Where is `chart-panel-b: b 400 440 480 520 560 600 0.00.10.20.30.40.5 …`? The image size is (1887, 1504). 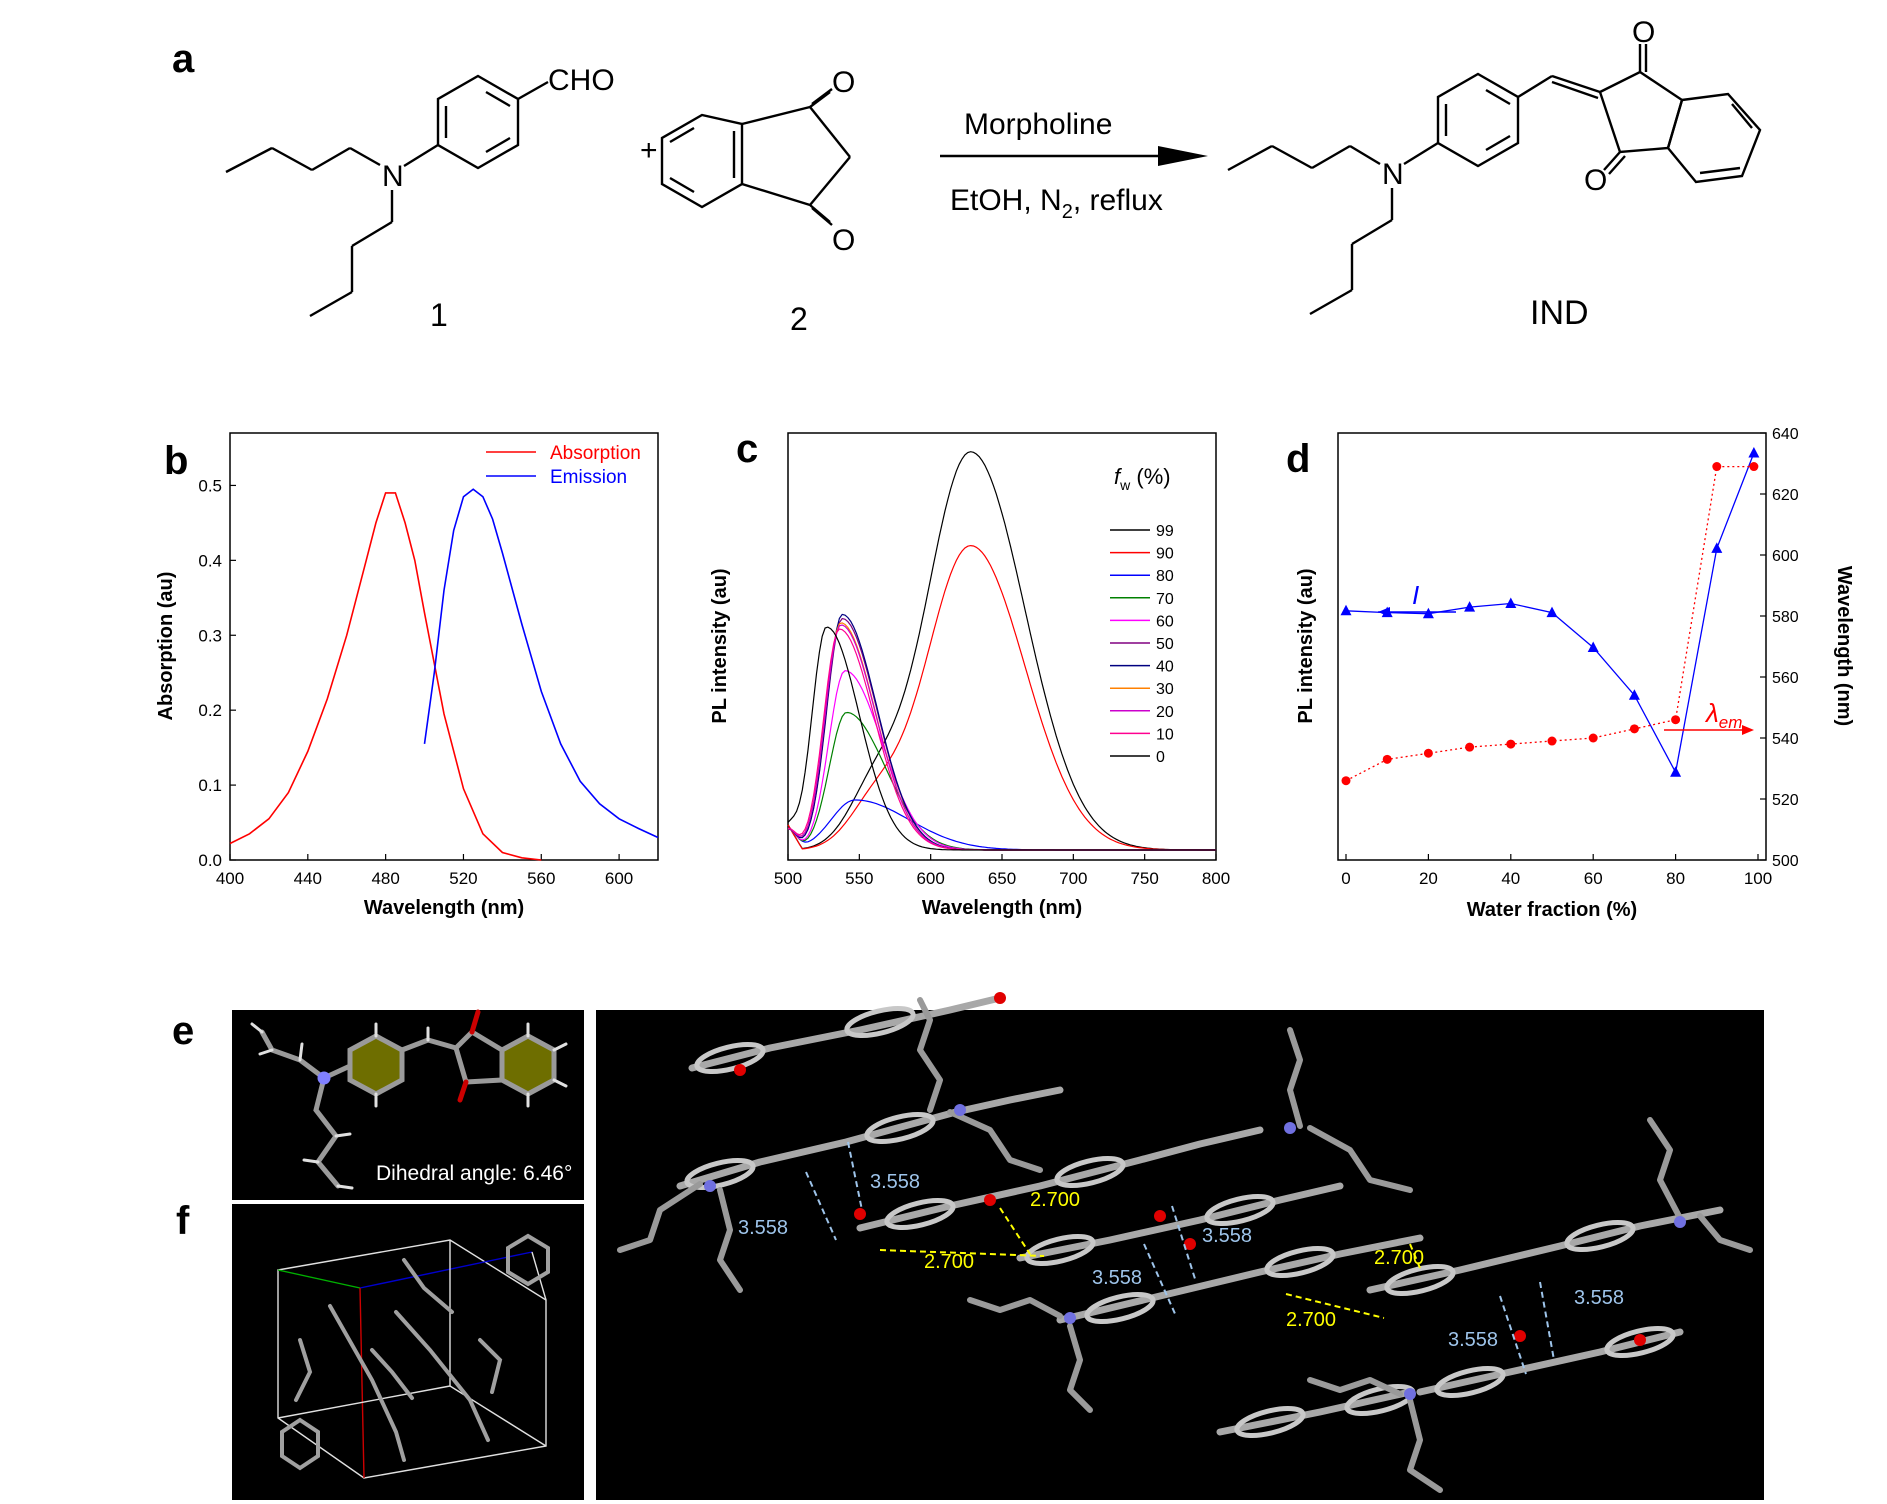
chart-panel-b: b 400 440 480 520 560 600 0.00.10.20.30.40.5 … is located at coordinates (407, 675).